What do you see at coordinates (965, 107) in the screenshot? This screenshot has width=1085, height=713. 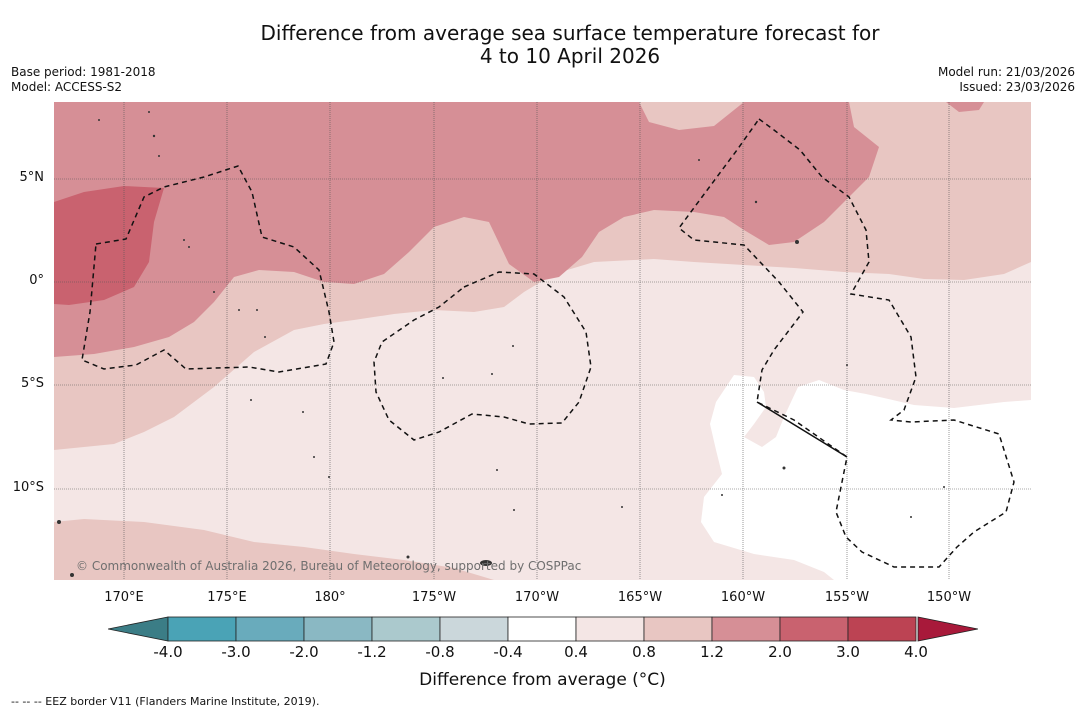 I see `anomaly-region-1.2-2.0-small` at bounding box center [965, 107].